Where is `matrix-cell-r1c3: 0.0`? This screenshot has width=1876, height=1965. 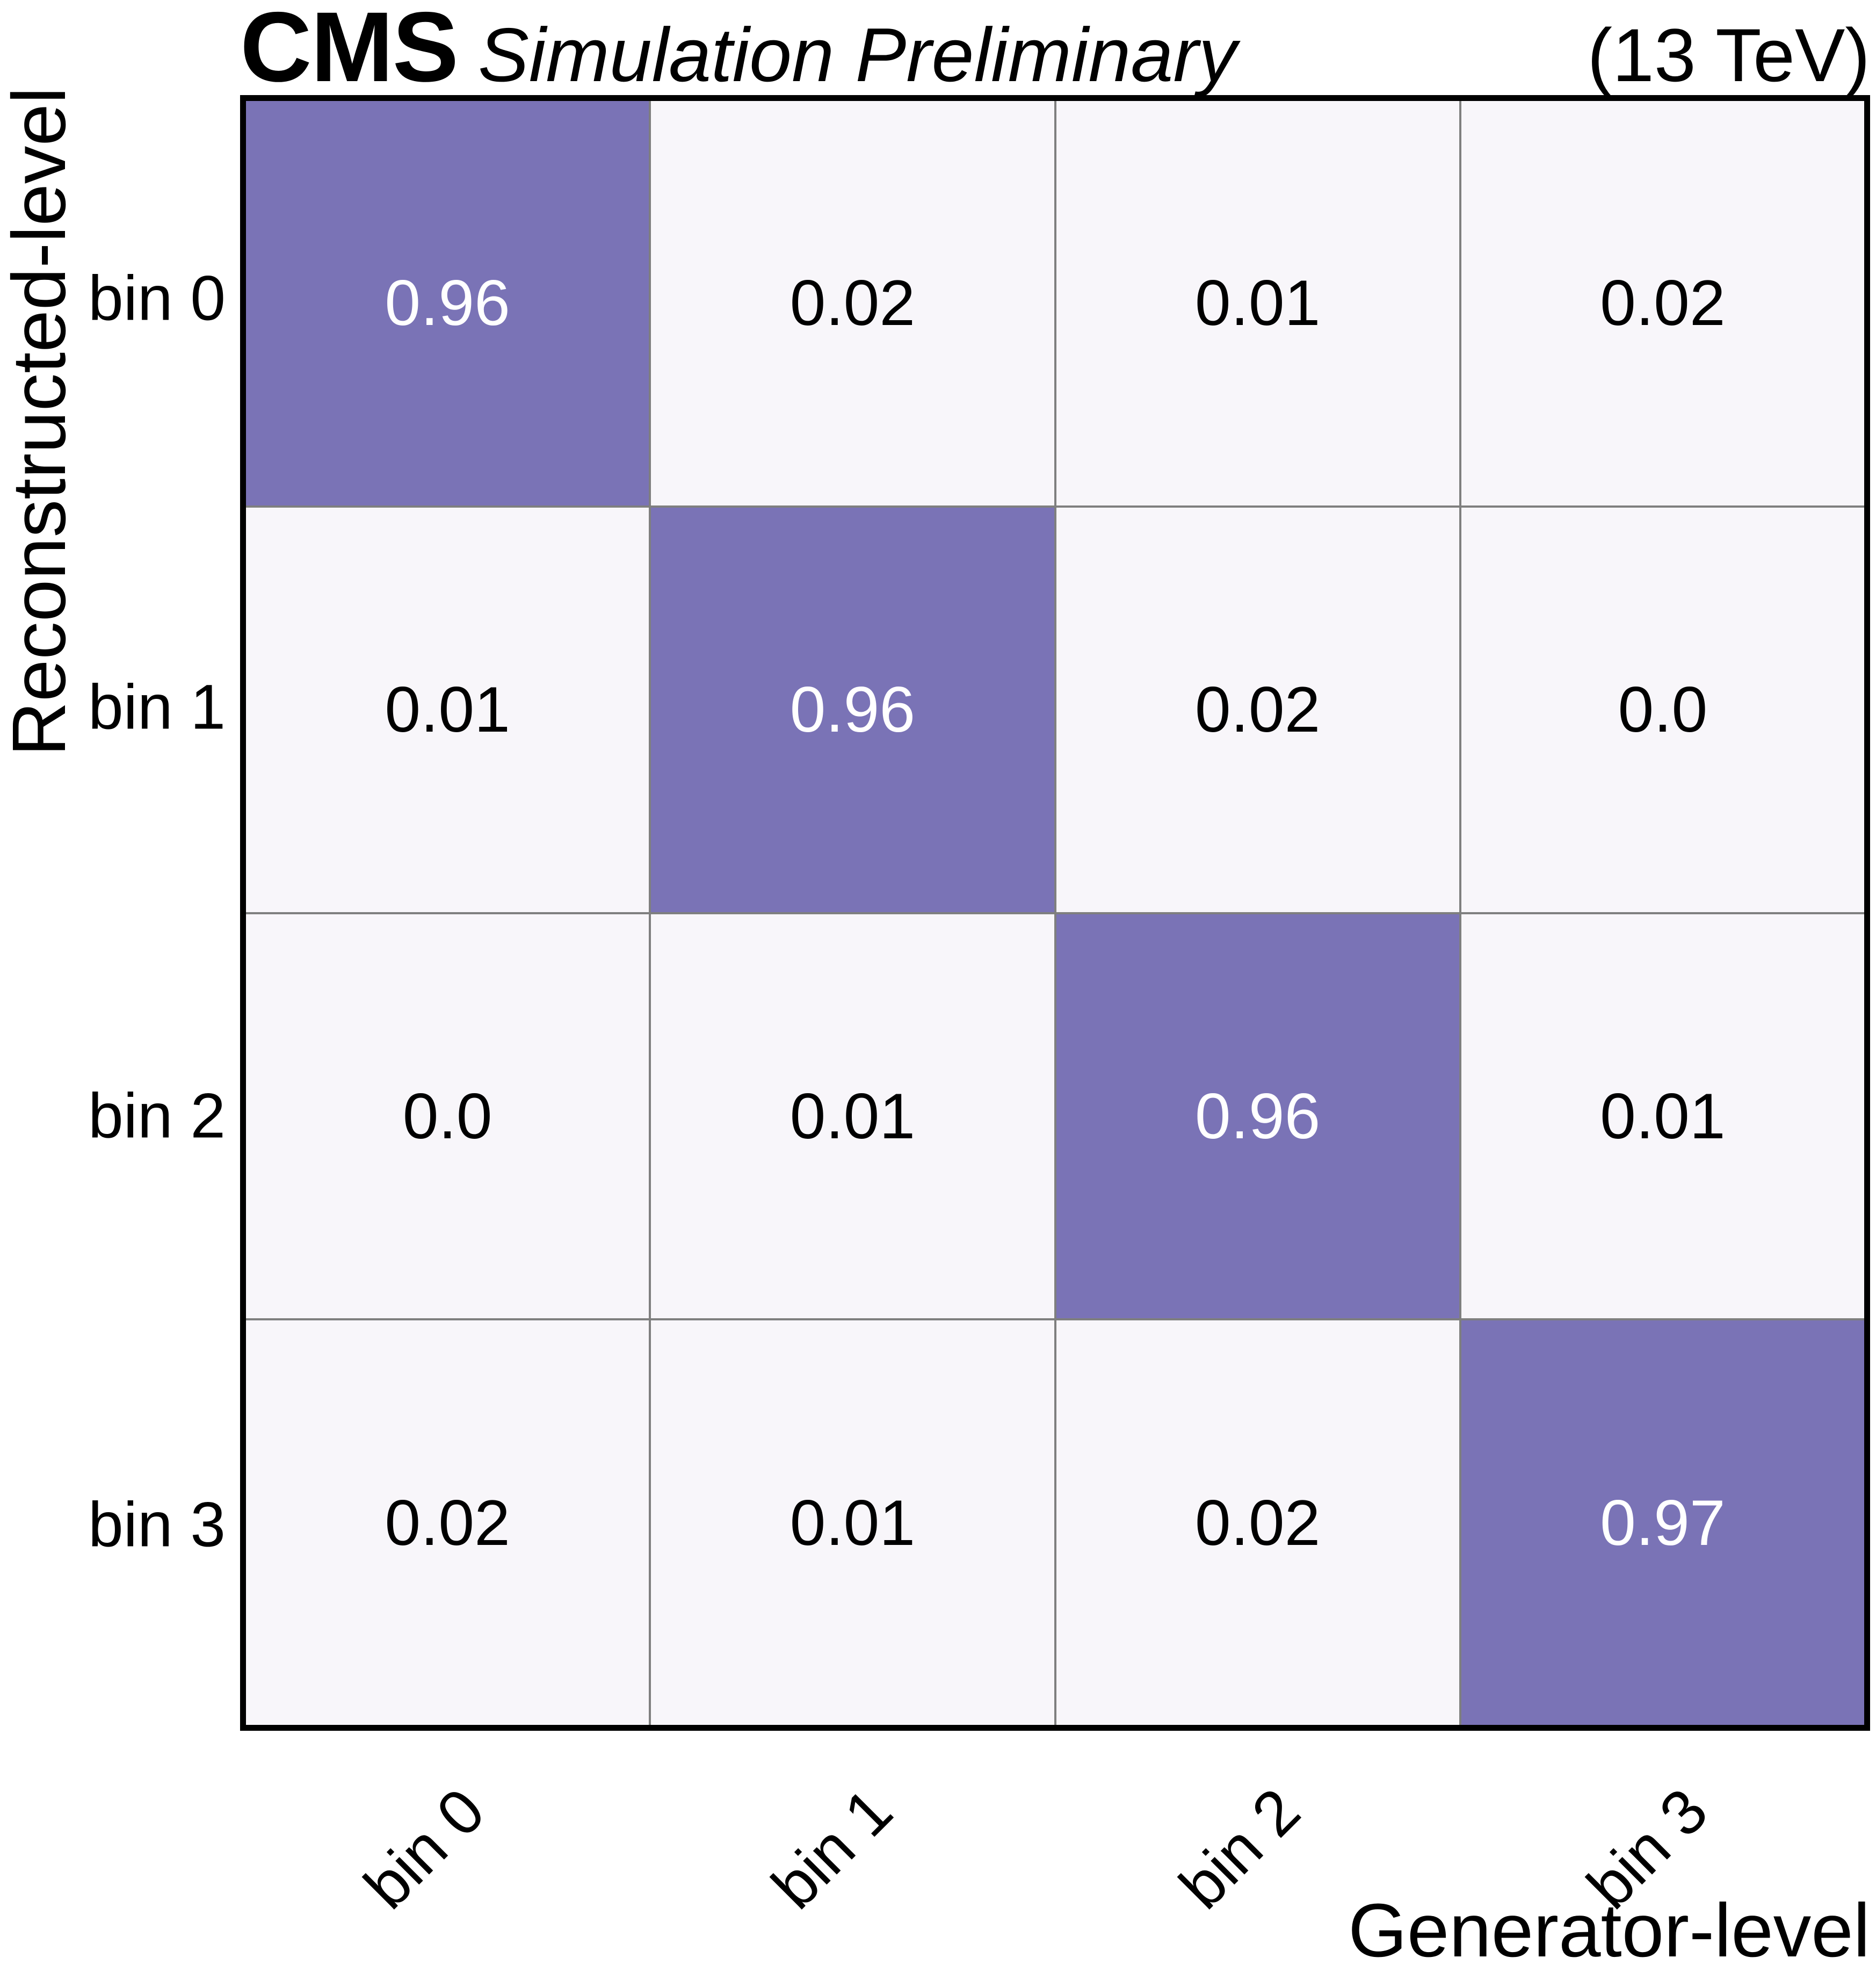 matrix-cell-r1c3: 0.0 is located at coordinates (1662, 710).